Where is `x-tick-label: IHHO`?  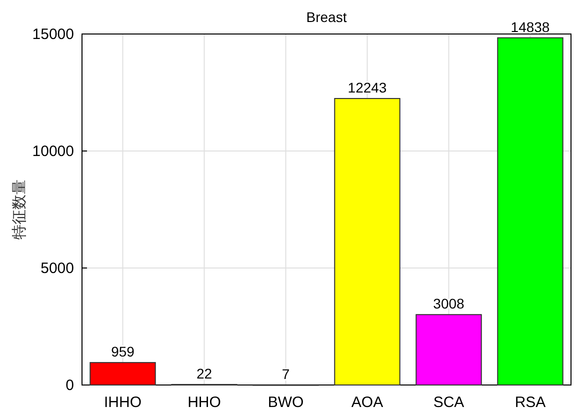
x-tick-label: IHHO is located at coordinates (123, 402).